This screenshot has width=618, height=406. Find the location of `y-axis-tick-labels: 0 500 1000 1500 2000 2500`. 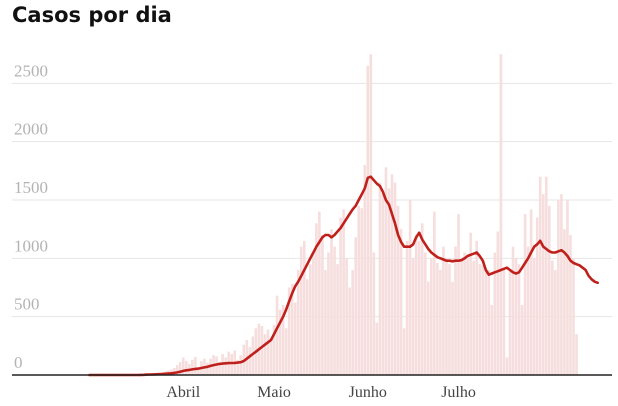

y-axis-tick-labels: 0 500 1000 1500 2000 2500 is located at coordinates (31, 216).